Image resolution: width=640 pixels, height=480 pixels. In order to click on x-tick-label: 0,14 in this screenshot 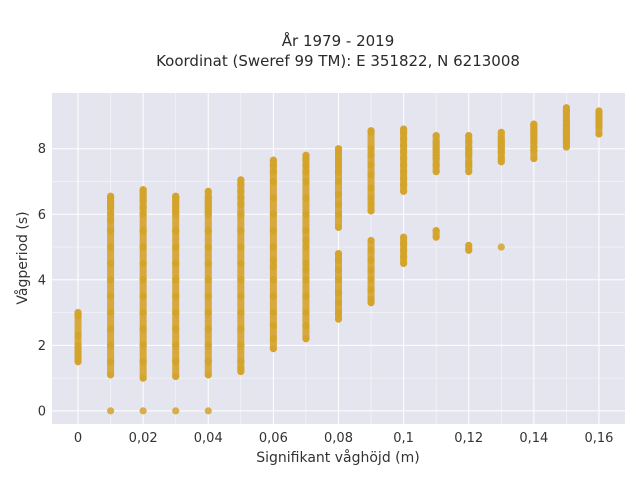, I will do `click(533, 438)`.